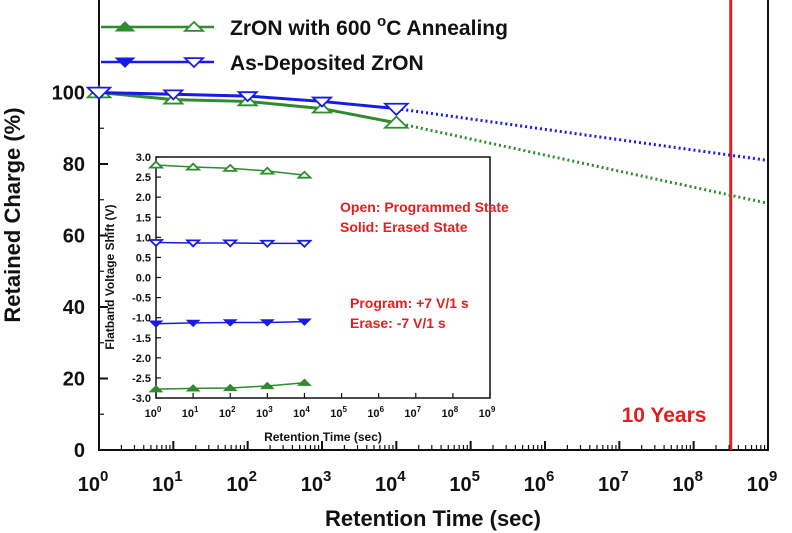 The width and height of the screenshot is (792, 533). I want to click on inset-x-tick-label: 10⁰, so click(153, 412).